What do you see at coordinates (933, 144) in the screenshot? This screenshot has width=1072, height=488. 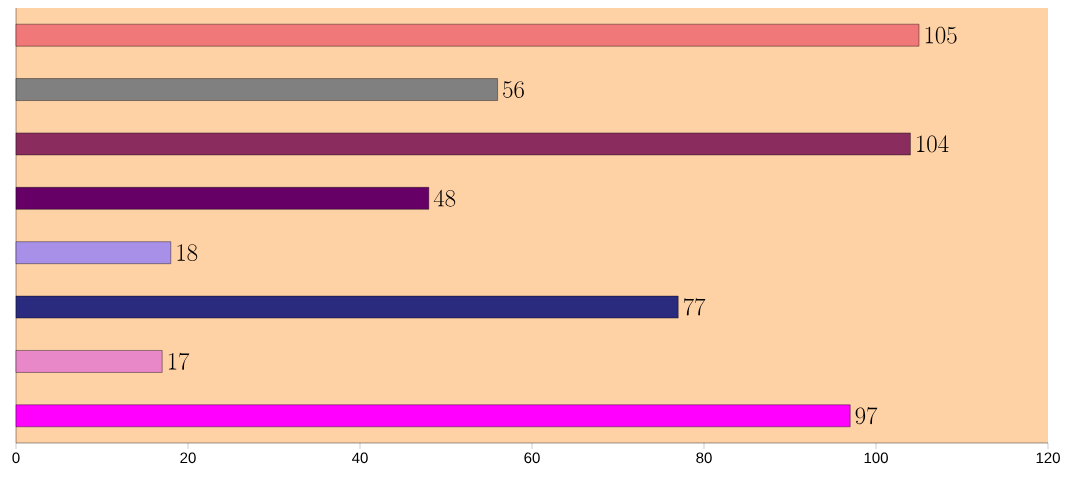 I see `data-label: 104` at bounding box center [933, 144].